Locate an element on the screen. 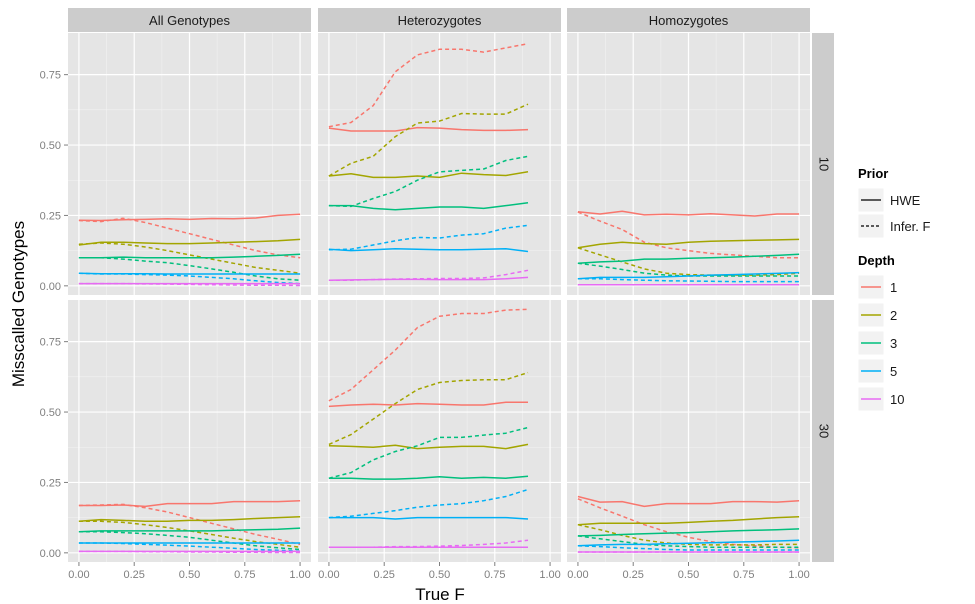 This screenshot has height=604, width=975. row-strip-label: 30 is located at coordinates (824, 431).